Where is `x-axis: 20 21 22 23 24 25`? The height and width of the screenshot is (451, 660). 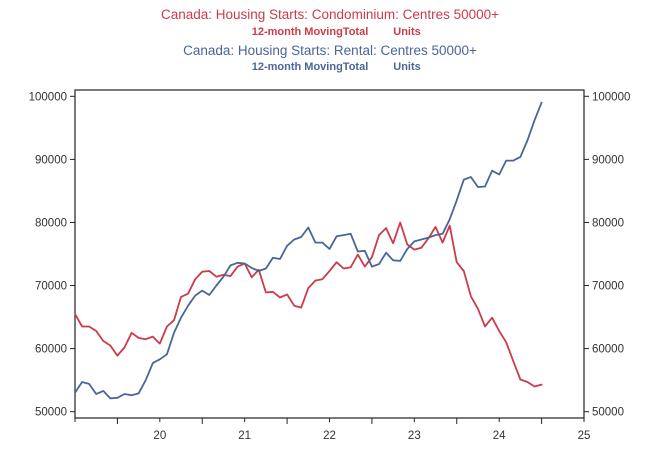 x-axis: 20 21 22 23 24 25 is located at coordinates (332, 430).